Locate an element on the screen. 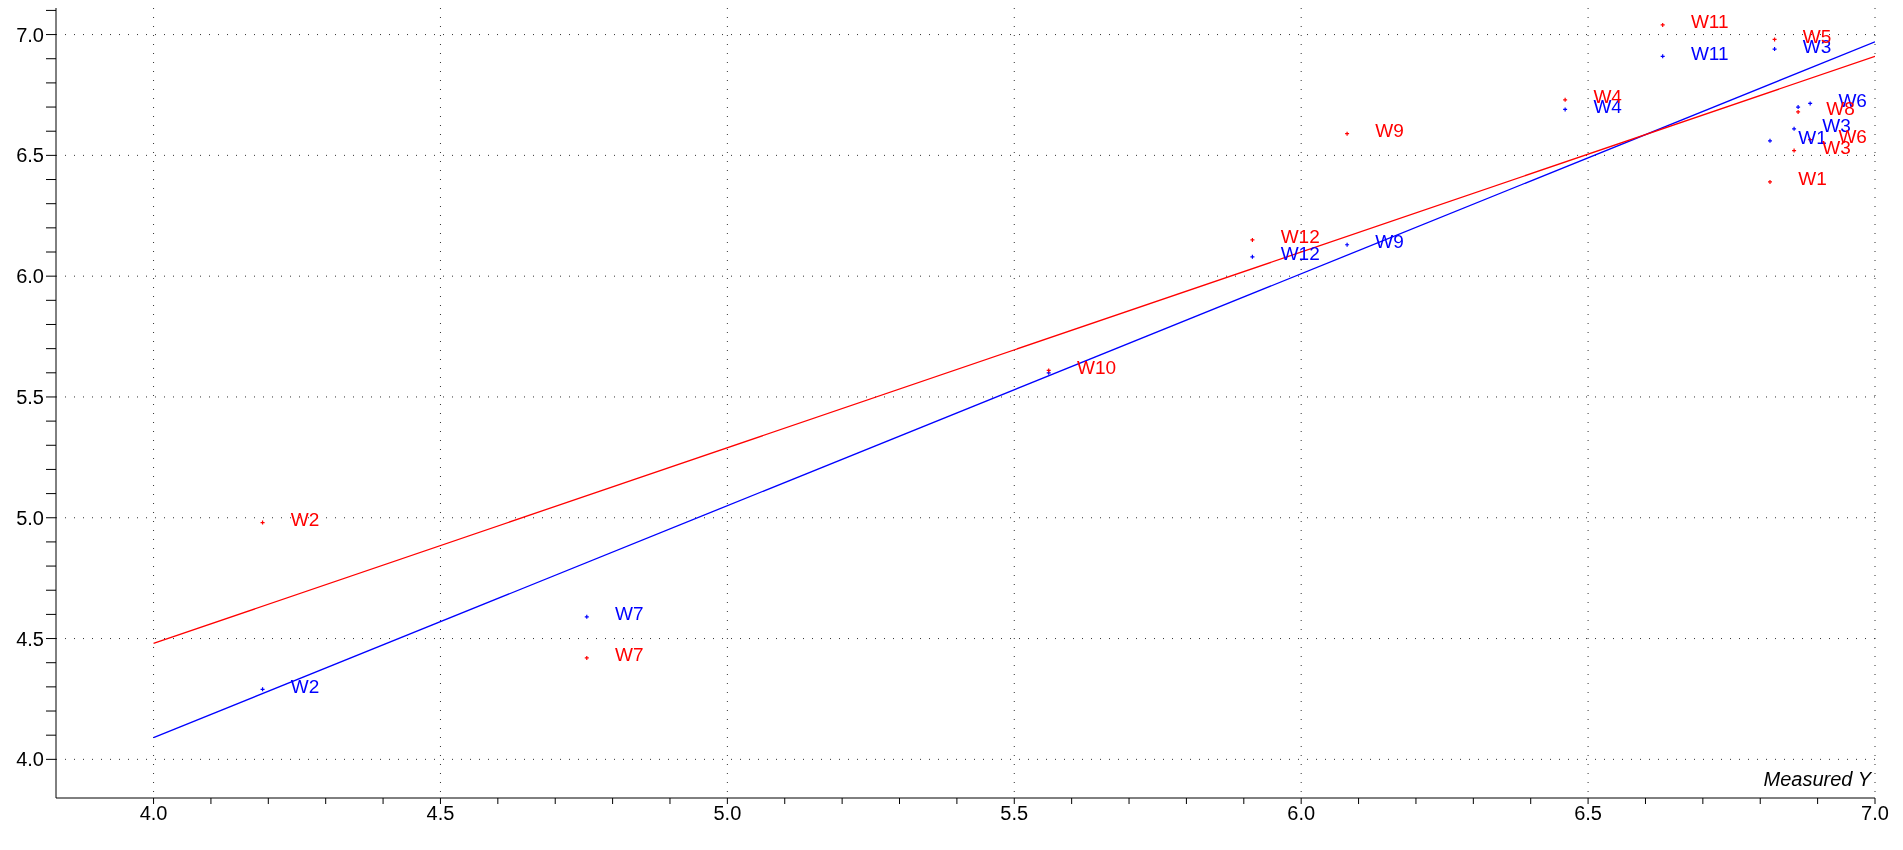  y-tick-label: 4.5 is located at coordinates (30, 638).